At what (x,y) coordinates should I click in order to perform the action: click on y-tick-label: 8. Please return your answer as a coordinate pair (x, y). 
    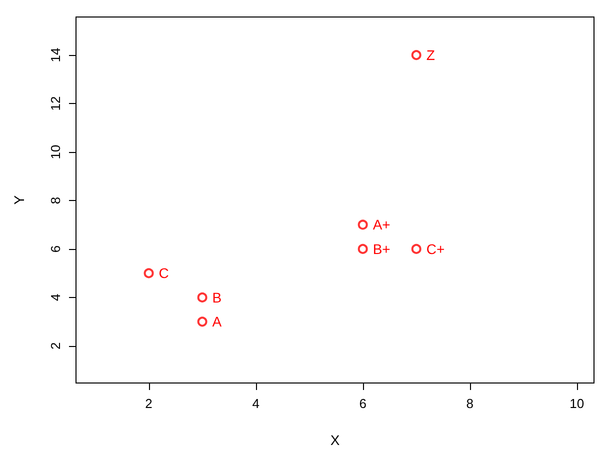
    Looking at the image, I should click on (55, 200).